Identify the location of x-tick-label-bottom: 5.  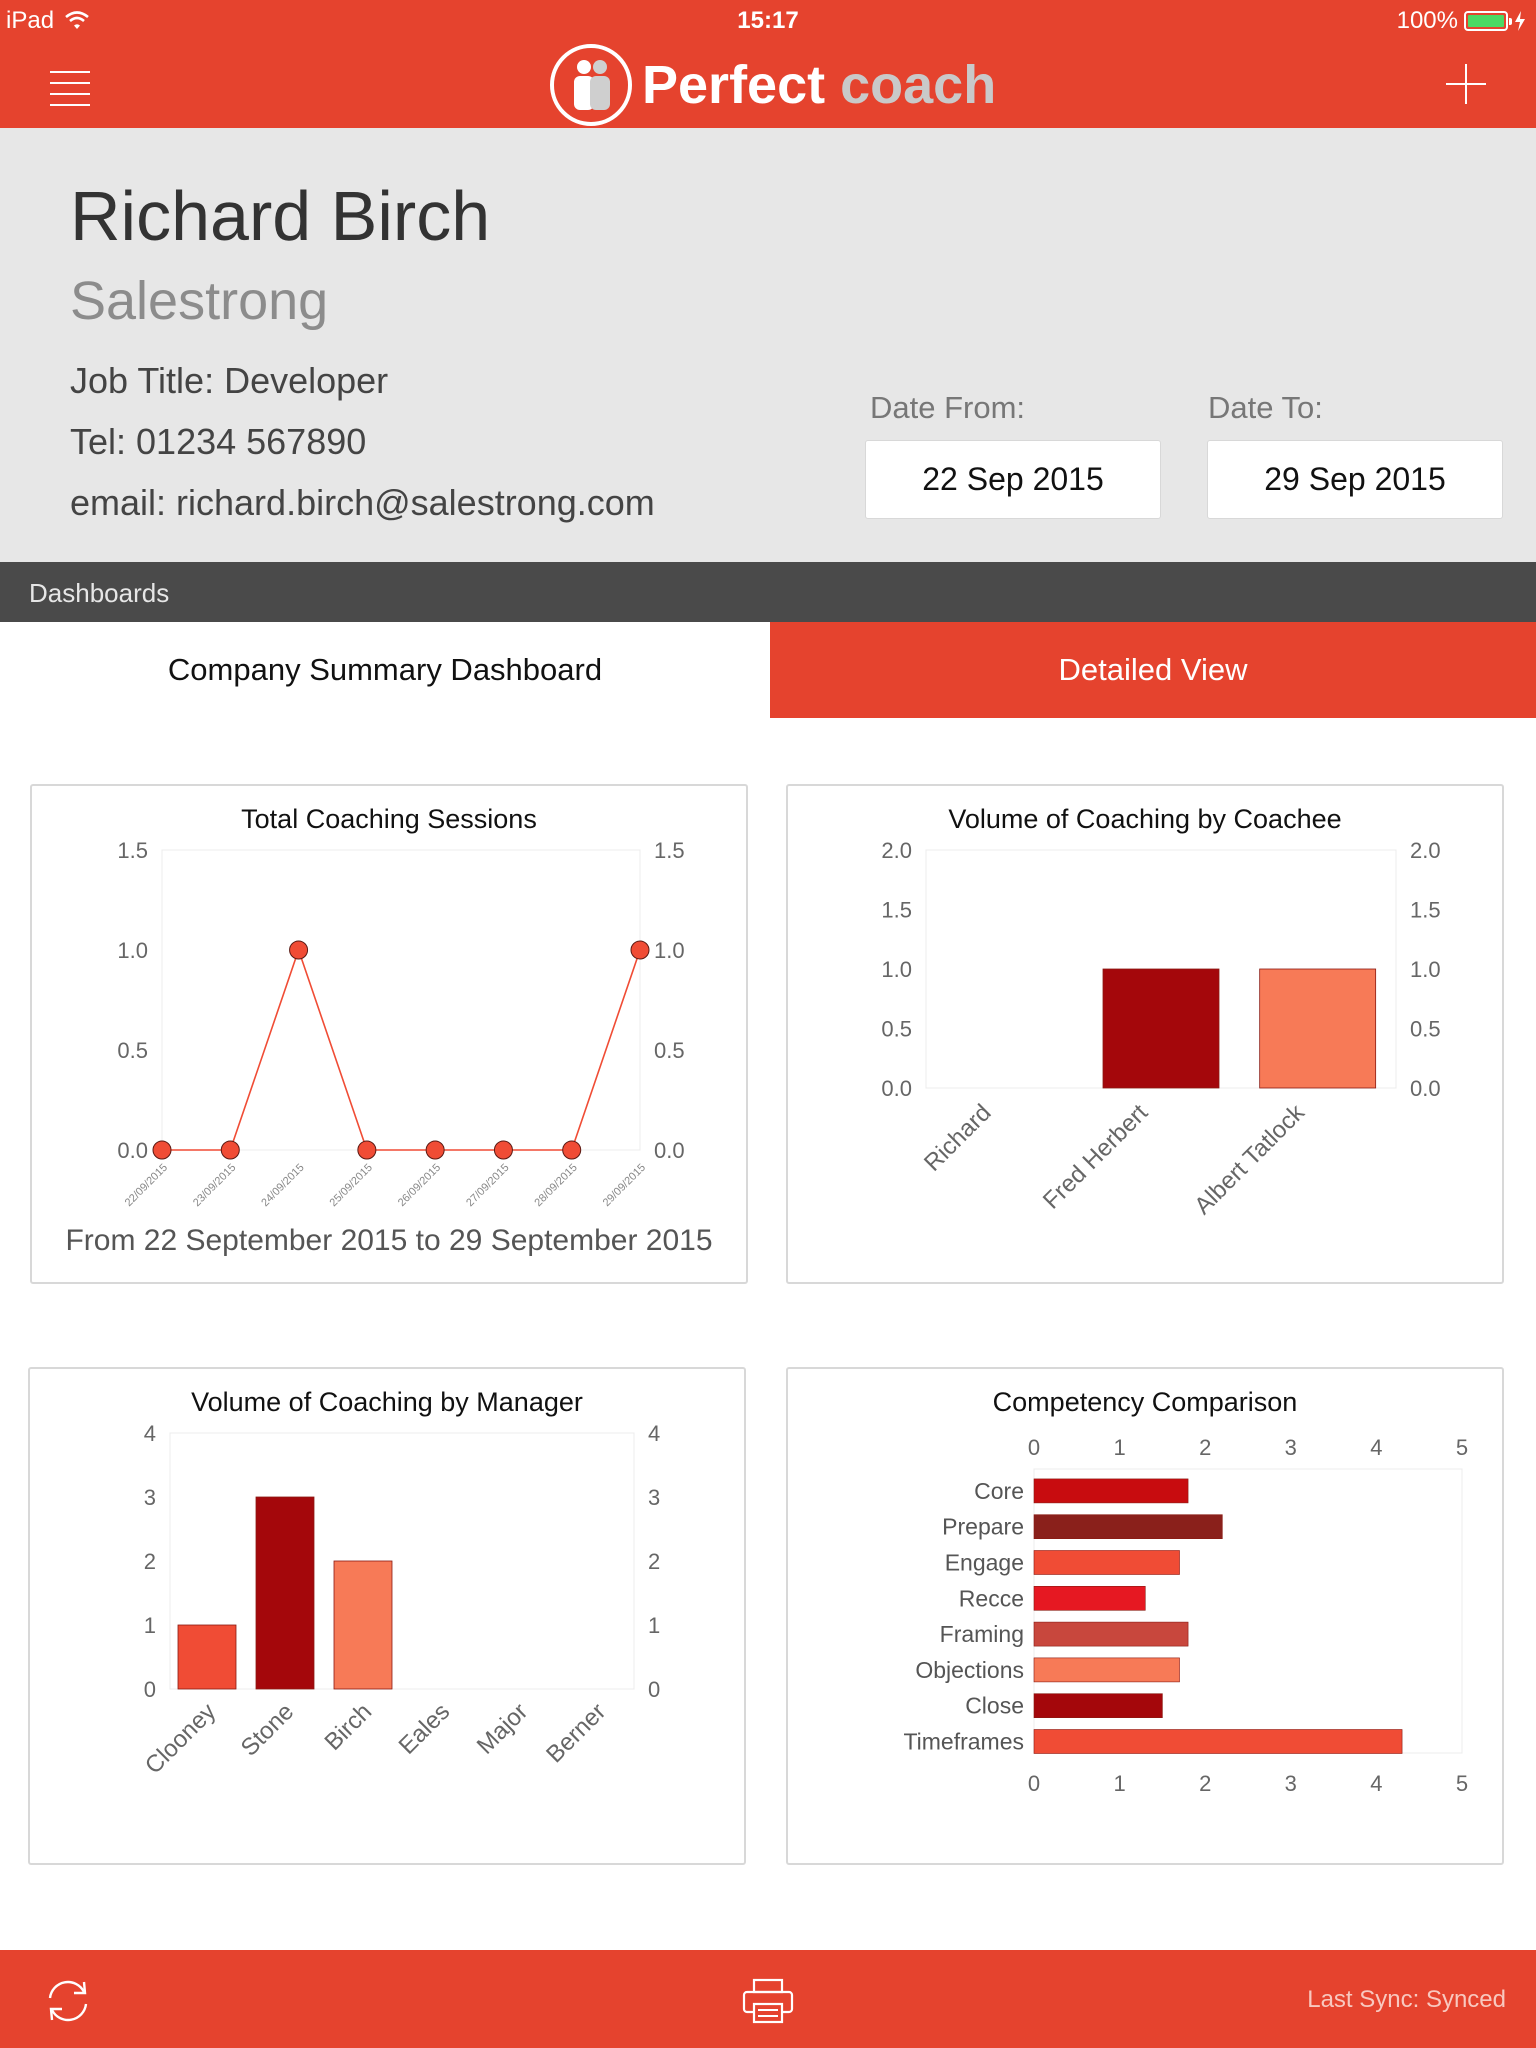
(1462, 1783).